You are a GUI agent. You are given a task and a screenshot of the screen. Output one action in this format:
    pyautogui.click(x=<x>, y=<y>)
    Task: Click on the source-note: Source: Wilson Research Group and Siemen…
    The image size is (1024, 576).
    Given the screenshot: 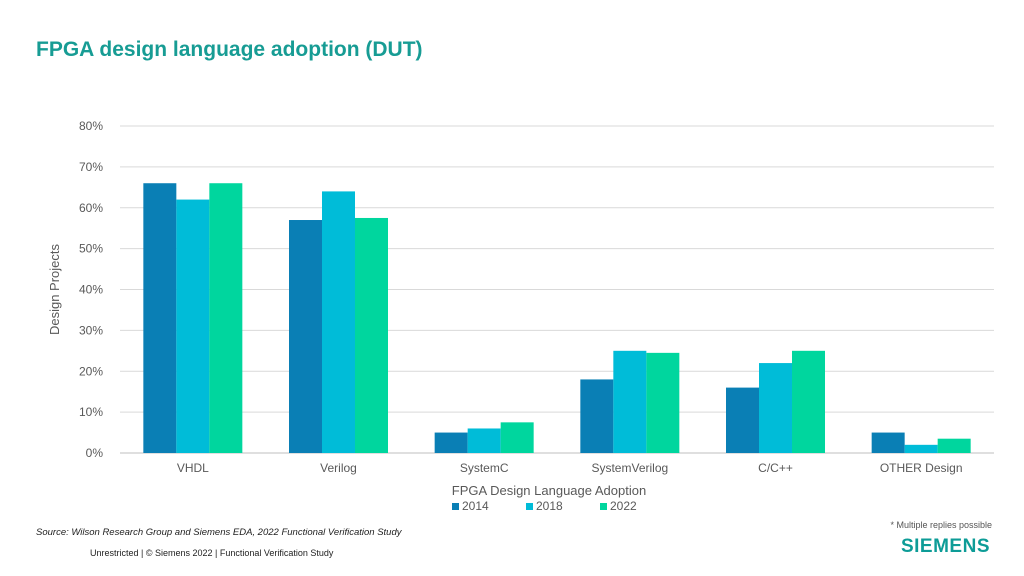 What is the action you would take?
    pyautogui.click(x=219, y=532)
    